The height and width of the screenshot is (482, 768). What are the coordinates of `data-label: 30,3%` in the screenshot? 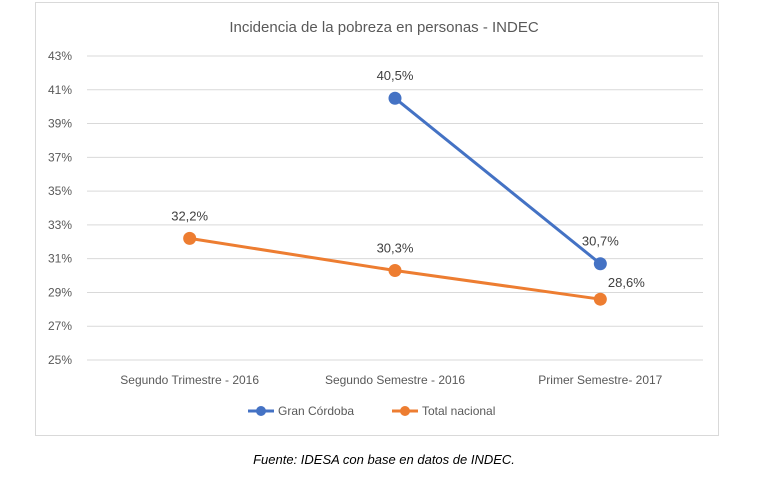 It's located at (395, 247).